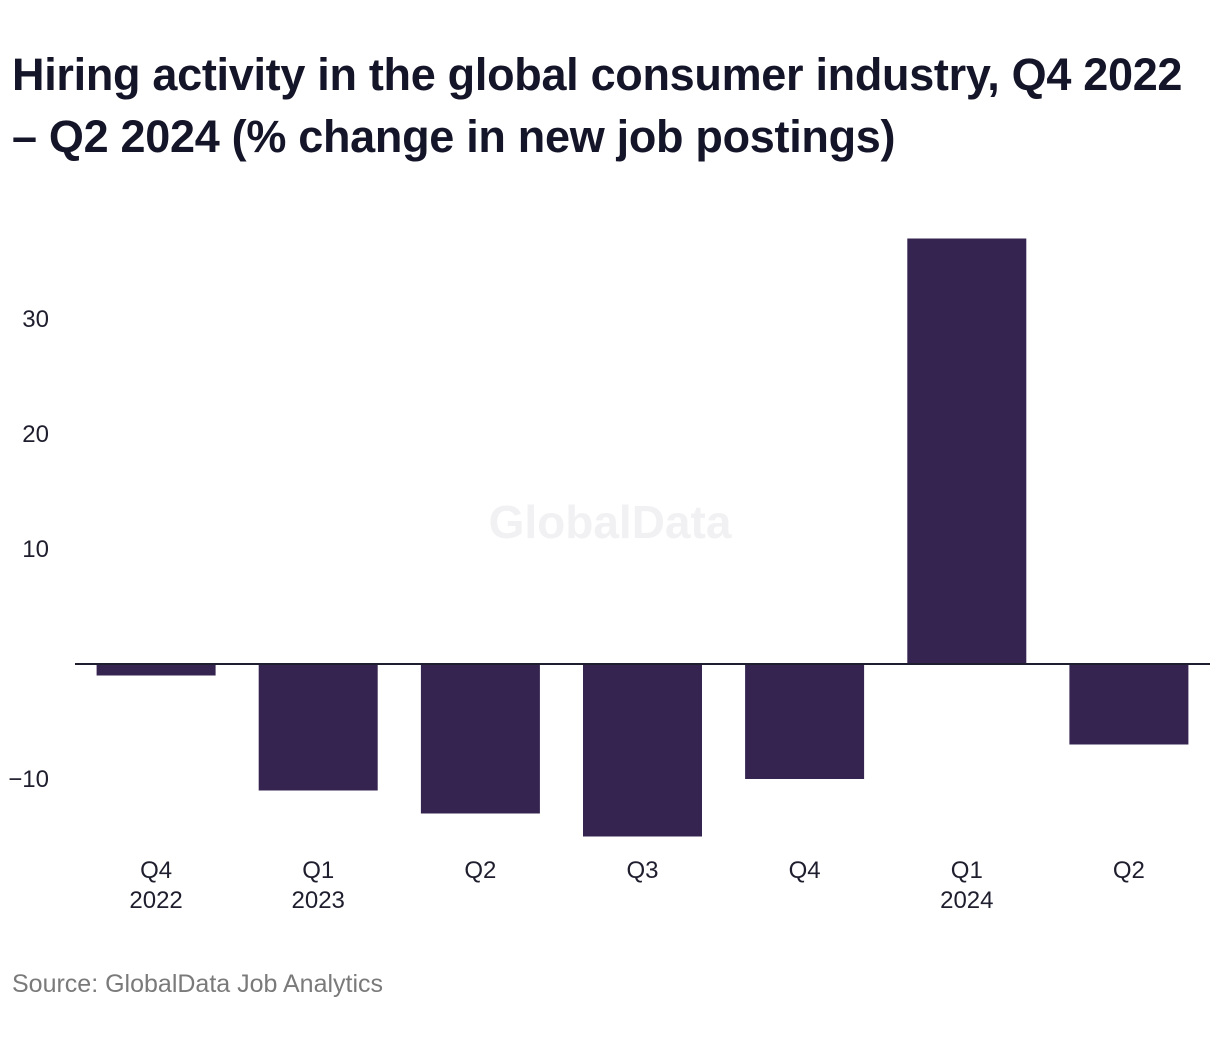  Describe the element at coordinates (642, 870) in the screenshot. I see `x-tick-label-quarter: Q3` at that location.